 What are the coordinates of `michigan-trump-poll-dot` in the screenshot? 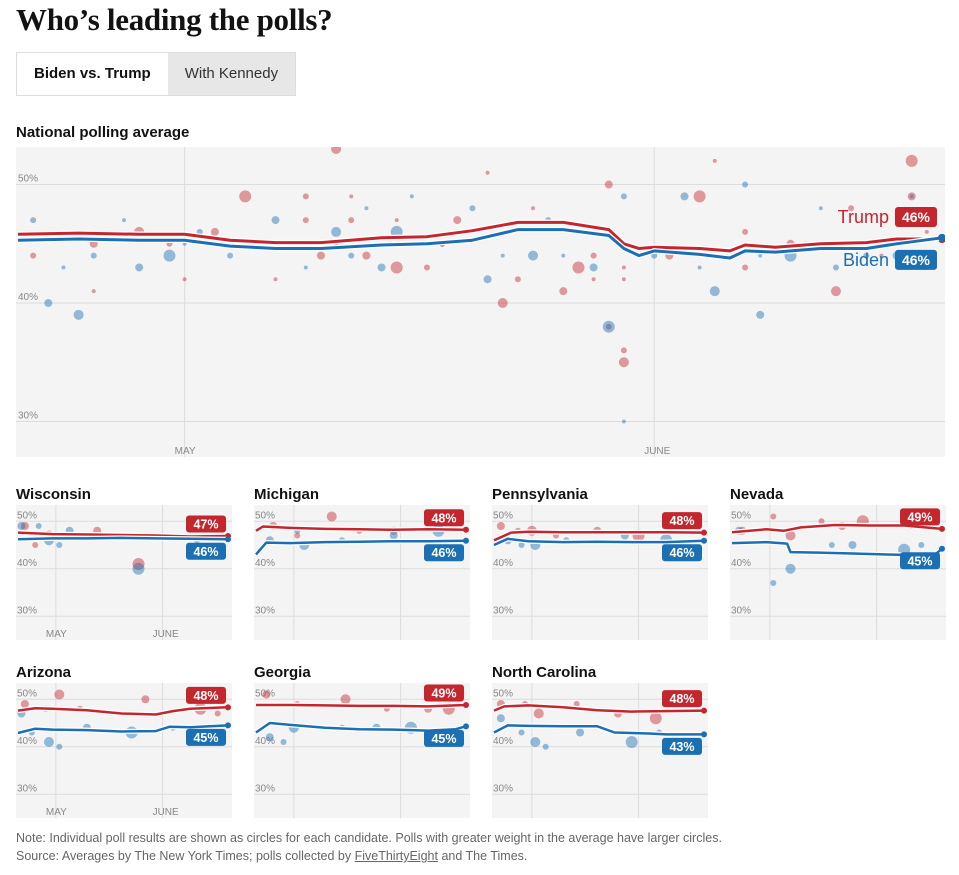 It's located at (297, 535).